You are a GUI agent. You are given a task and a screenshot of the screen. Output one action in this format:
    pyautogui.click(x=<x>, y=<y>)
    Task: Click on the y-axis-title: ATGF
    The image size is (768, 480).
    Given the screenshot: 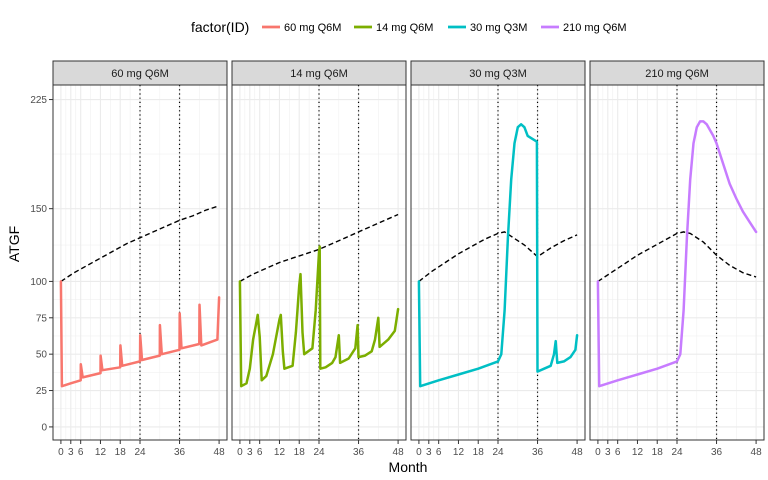 What is the action you would take?
    pyautogui.click(x=14, y=244)
    